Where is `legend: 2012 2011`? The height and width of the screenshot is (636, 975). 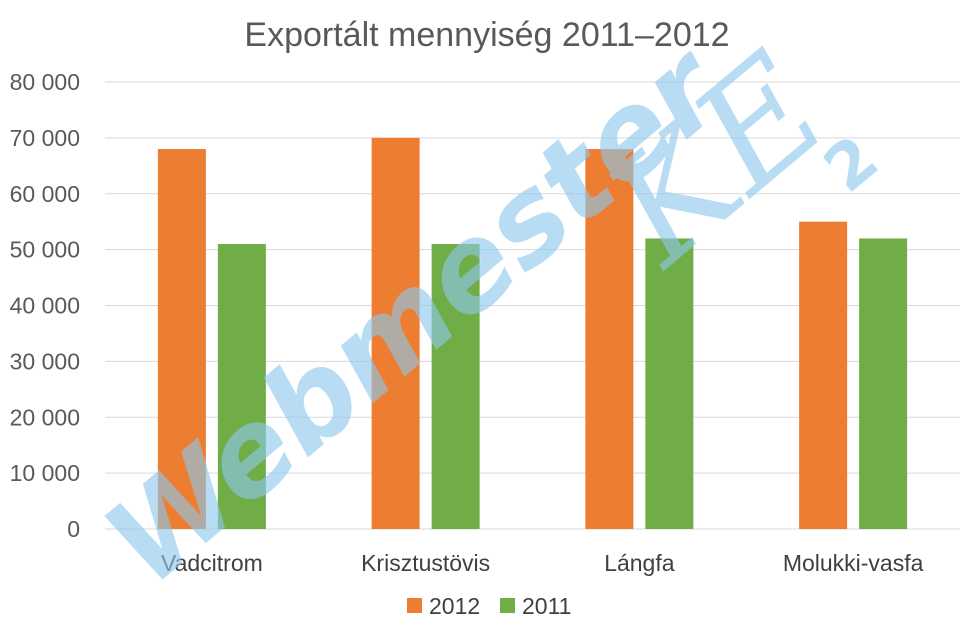
legend: 2012 2011 is located at coordinates (489, 606).